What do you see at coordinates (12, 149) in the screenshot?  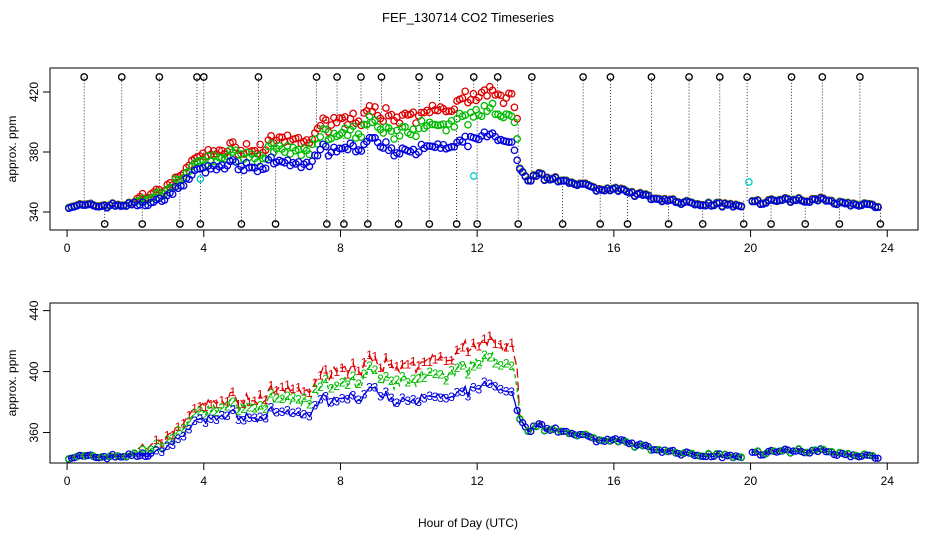 I see `top-y-axis-label: approx. ppm` at bounding box center [12, 149].